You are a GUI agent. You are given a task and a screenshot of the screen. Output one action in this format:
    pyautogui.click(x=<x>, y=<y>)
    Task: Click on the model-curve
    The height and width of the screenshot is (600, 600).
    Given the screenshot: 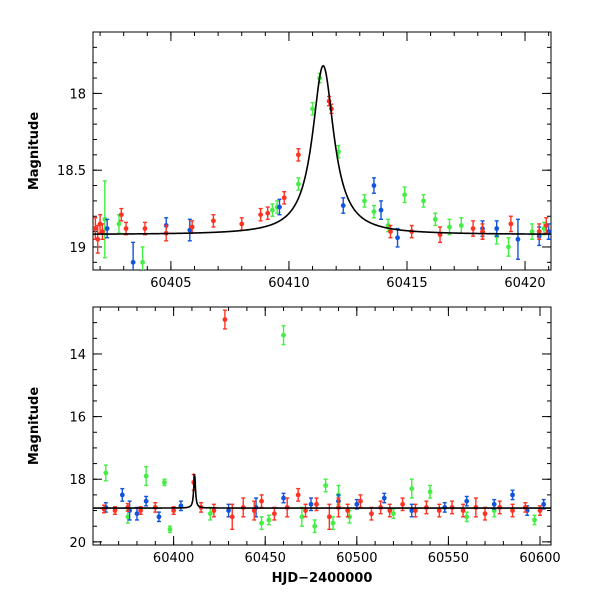 What is the action you would take?
    pyautogui.click(x=322, y=490)
    